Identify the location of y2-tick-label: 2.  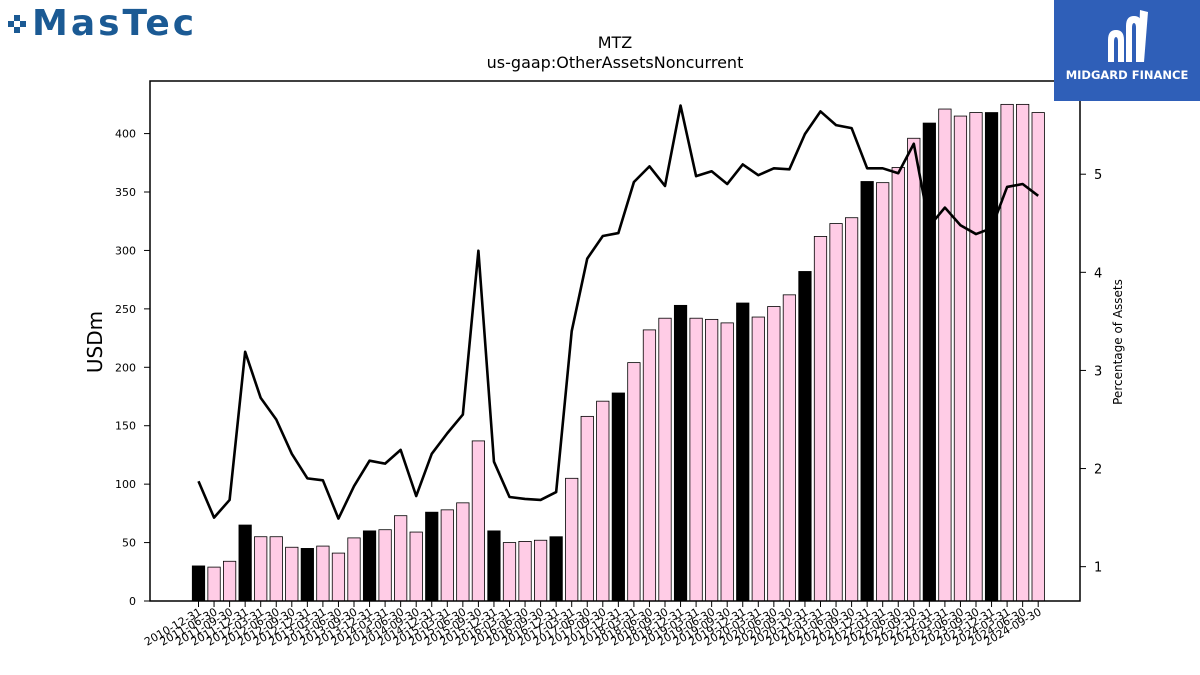
(1098, 470).